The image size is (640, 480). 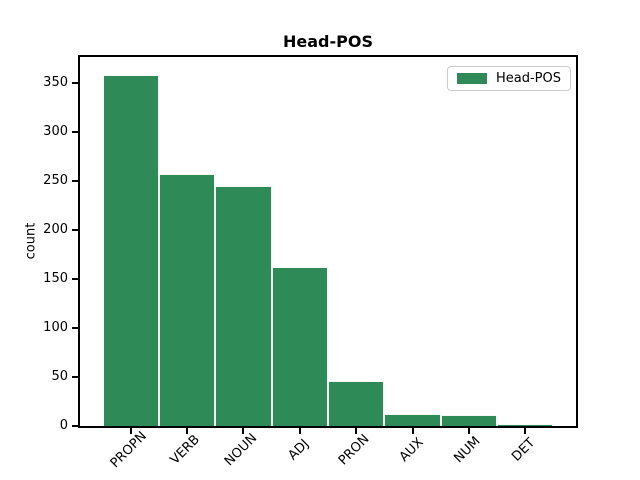 What do you see at coordinates (411, 450) in the screenshot?
I see `x-tick-label-aux: AUX` at bounding box center [411, 450].